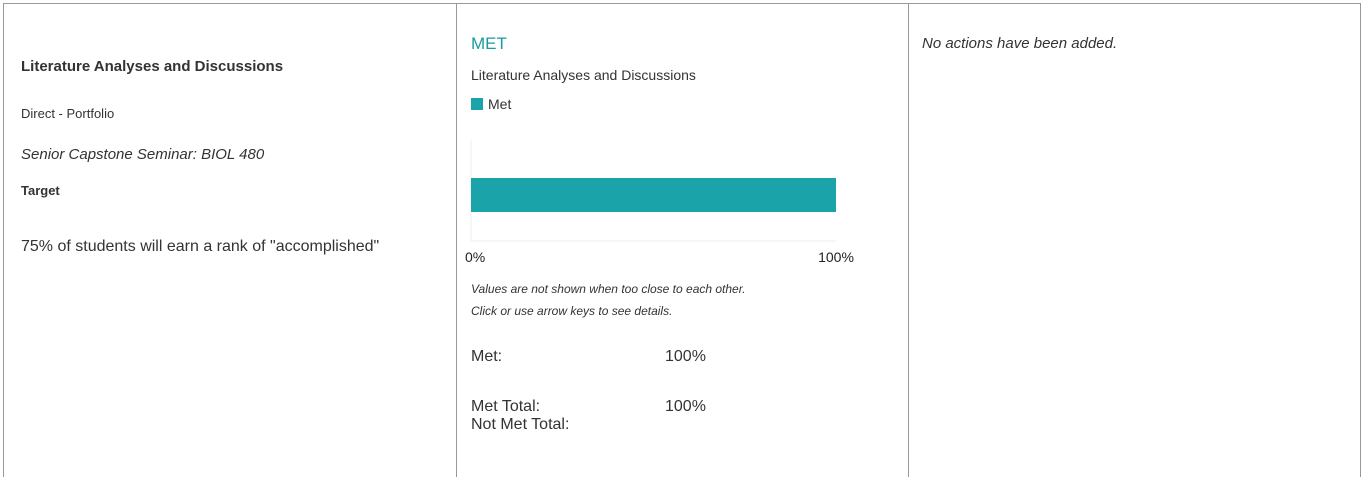 This screenshot has width=1364, height=477. What do you see at coordinates (3, 240) in the screenshot?
I see `border-left` at bounding box center [3, 240].